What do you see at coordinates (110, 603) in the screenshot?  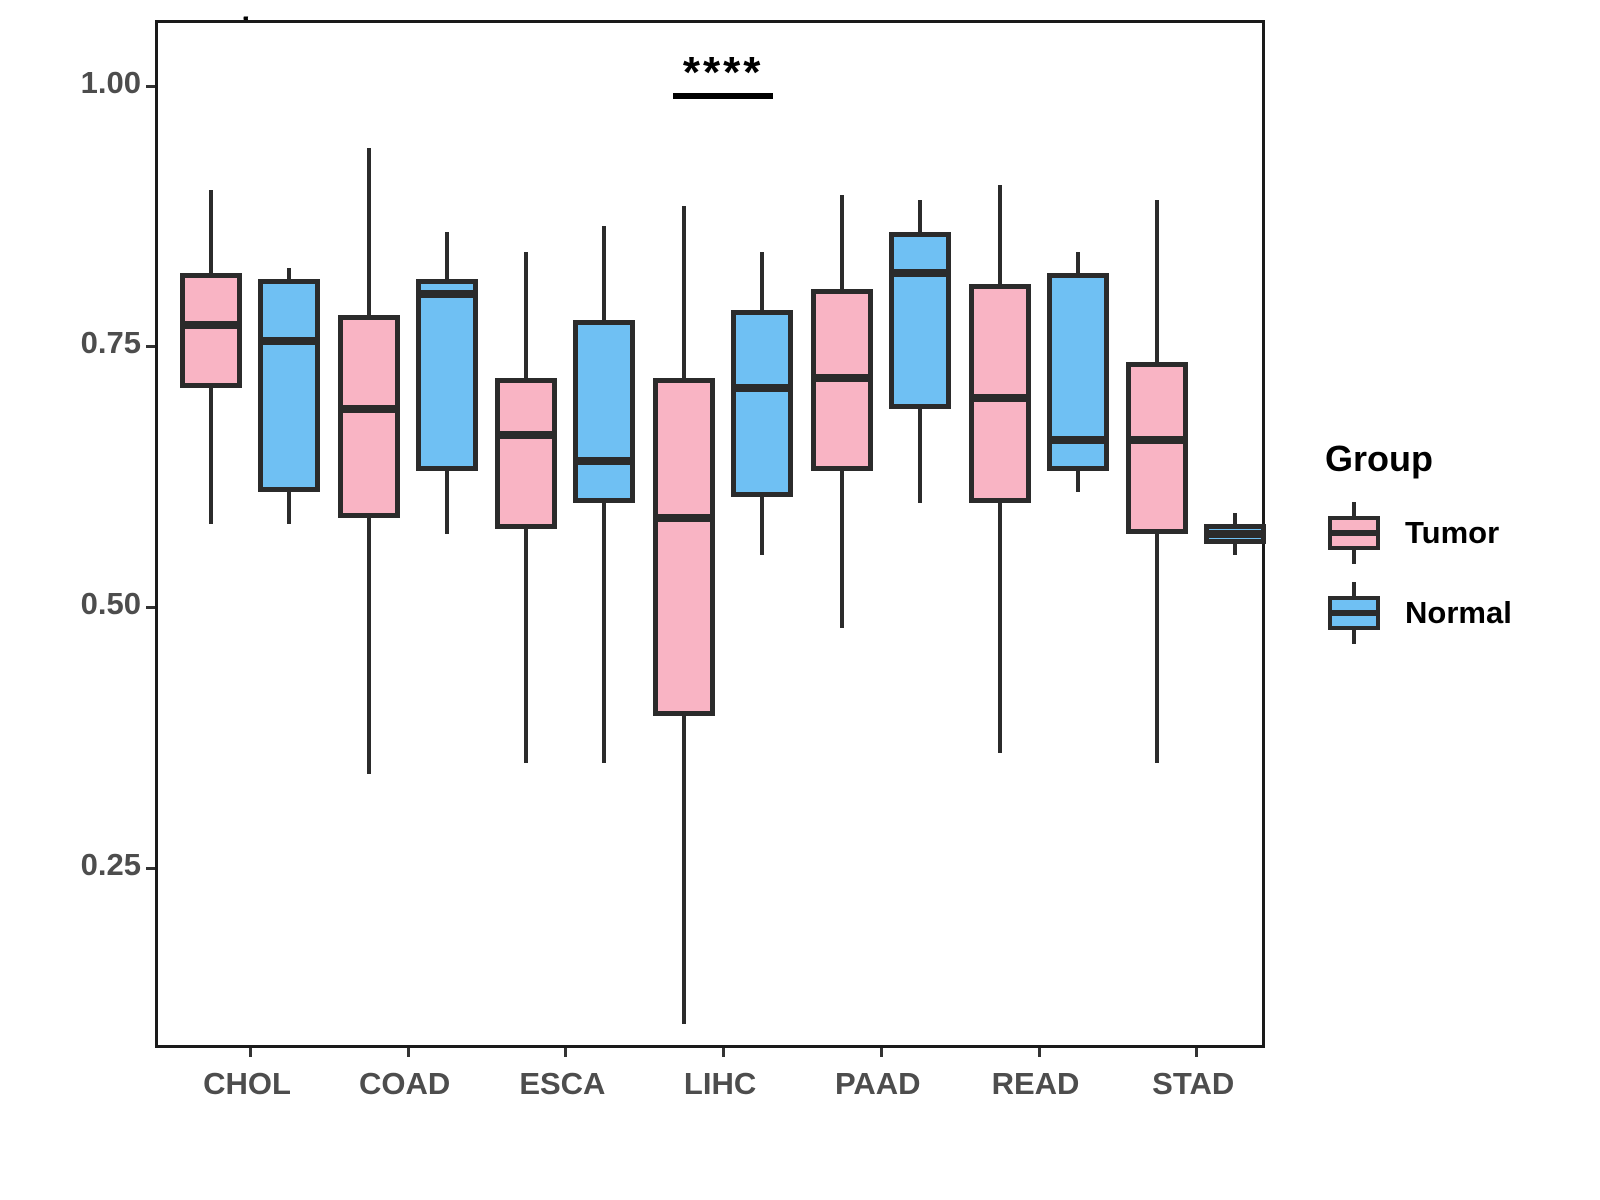 I see `y-axis-tick-label: 0.50` at bounding box center [110, 603].